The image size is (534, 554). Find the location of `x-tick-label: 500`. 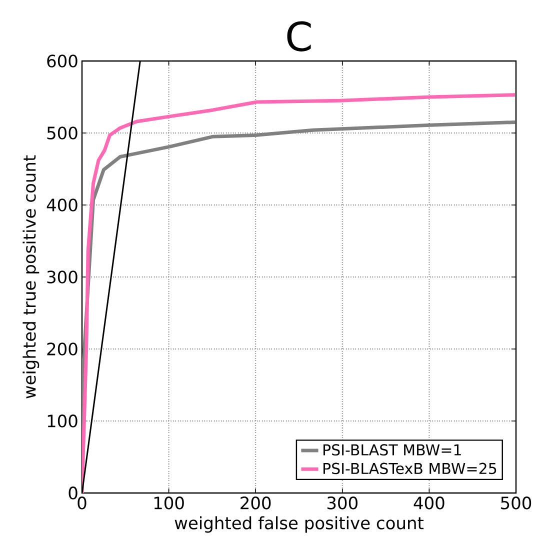

x-tick-label: 500 is located at coordinates (516, 503).